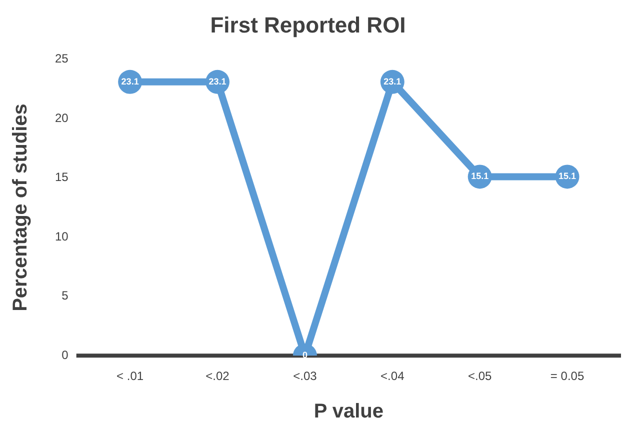  Describe the element at coordinates (65, 355) in the screenshot. I see `y-tick-label: 0` at that location.